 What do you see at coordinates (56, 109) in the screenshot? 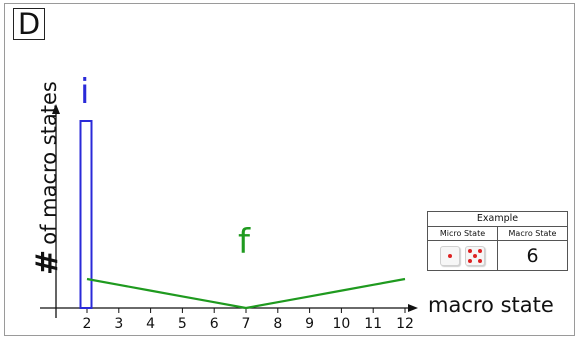
I see `y-axis-arrow` at bounding box center [56, 109].